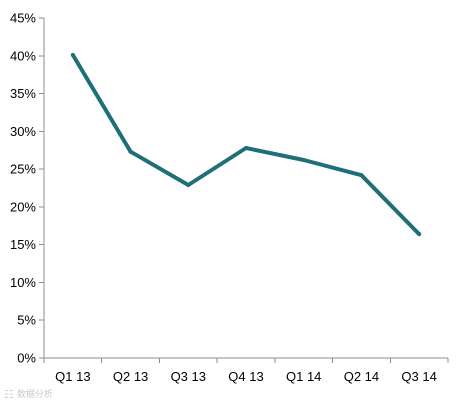 The width and height of the screenshot is (460, 407). Describe the element at coordinates (34, 395) in the screenshot. I see `watermark-text: 数据分析` at that location.